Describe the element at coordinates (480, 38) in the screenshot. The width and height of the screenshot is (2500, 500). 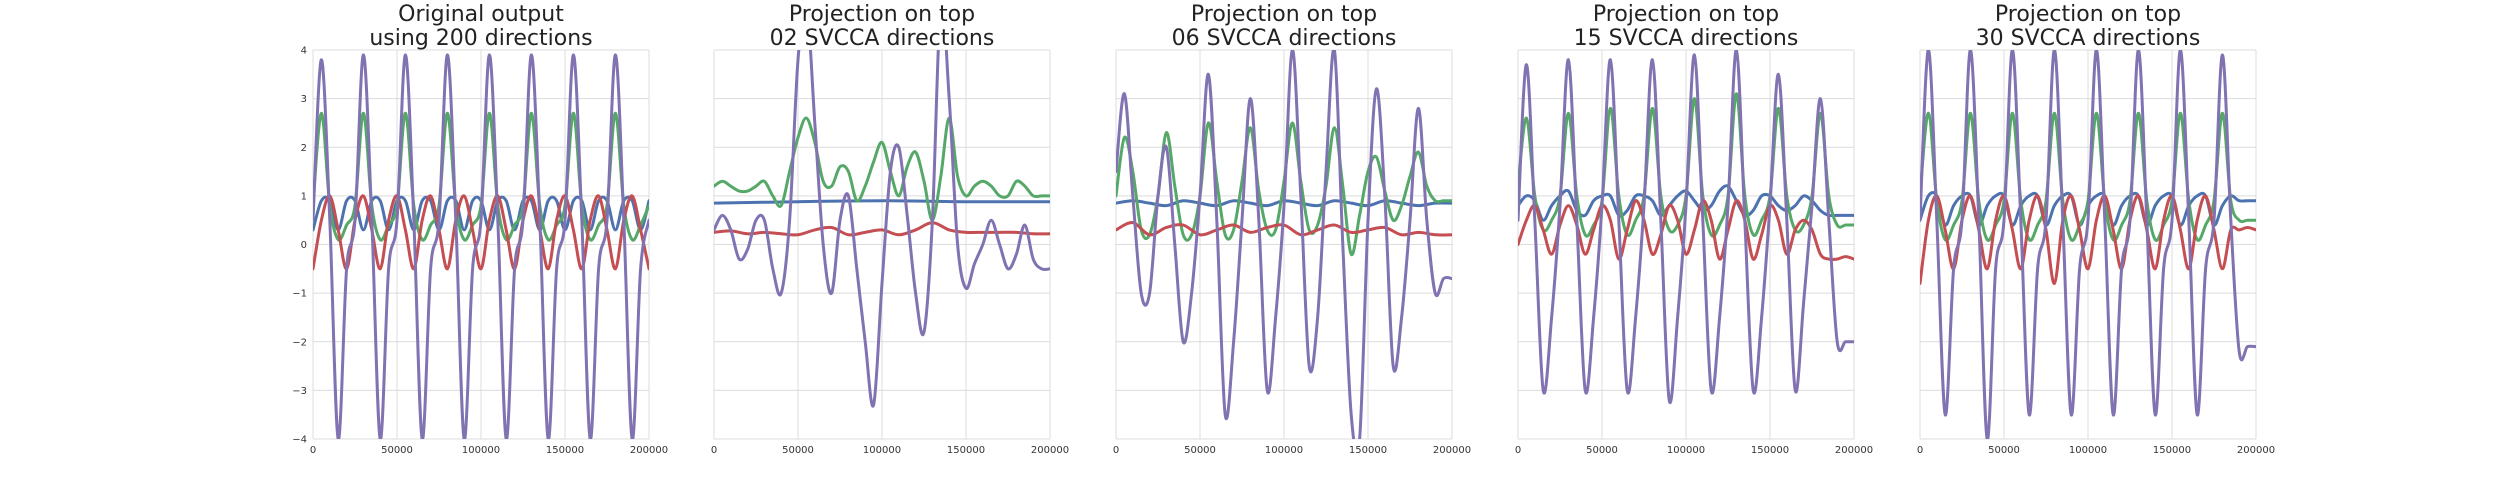
I see `chart-title-line: using 200 directions` at that location.